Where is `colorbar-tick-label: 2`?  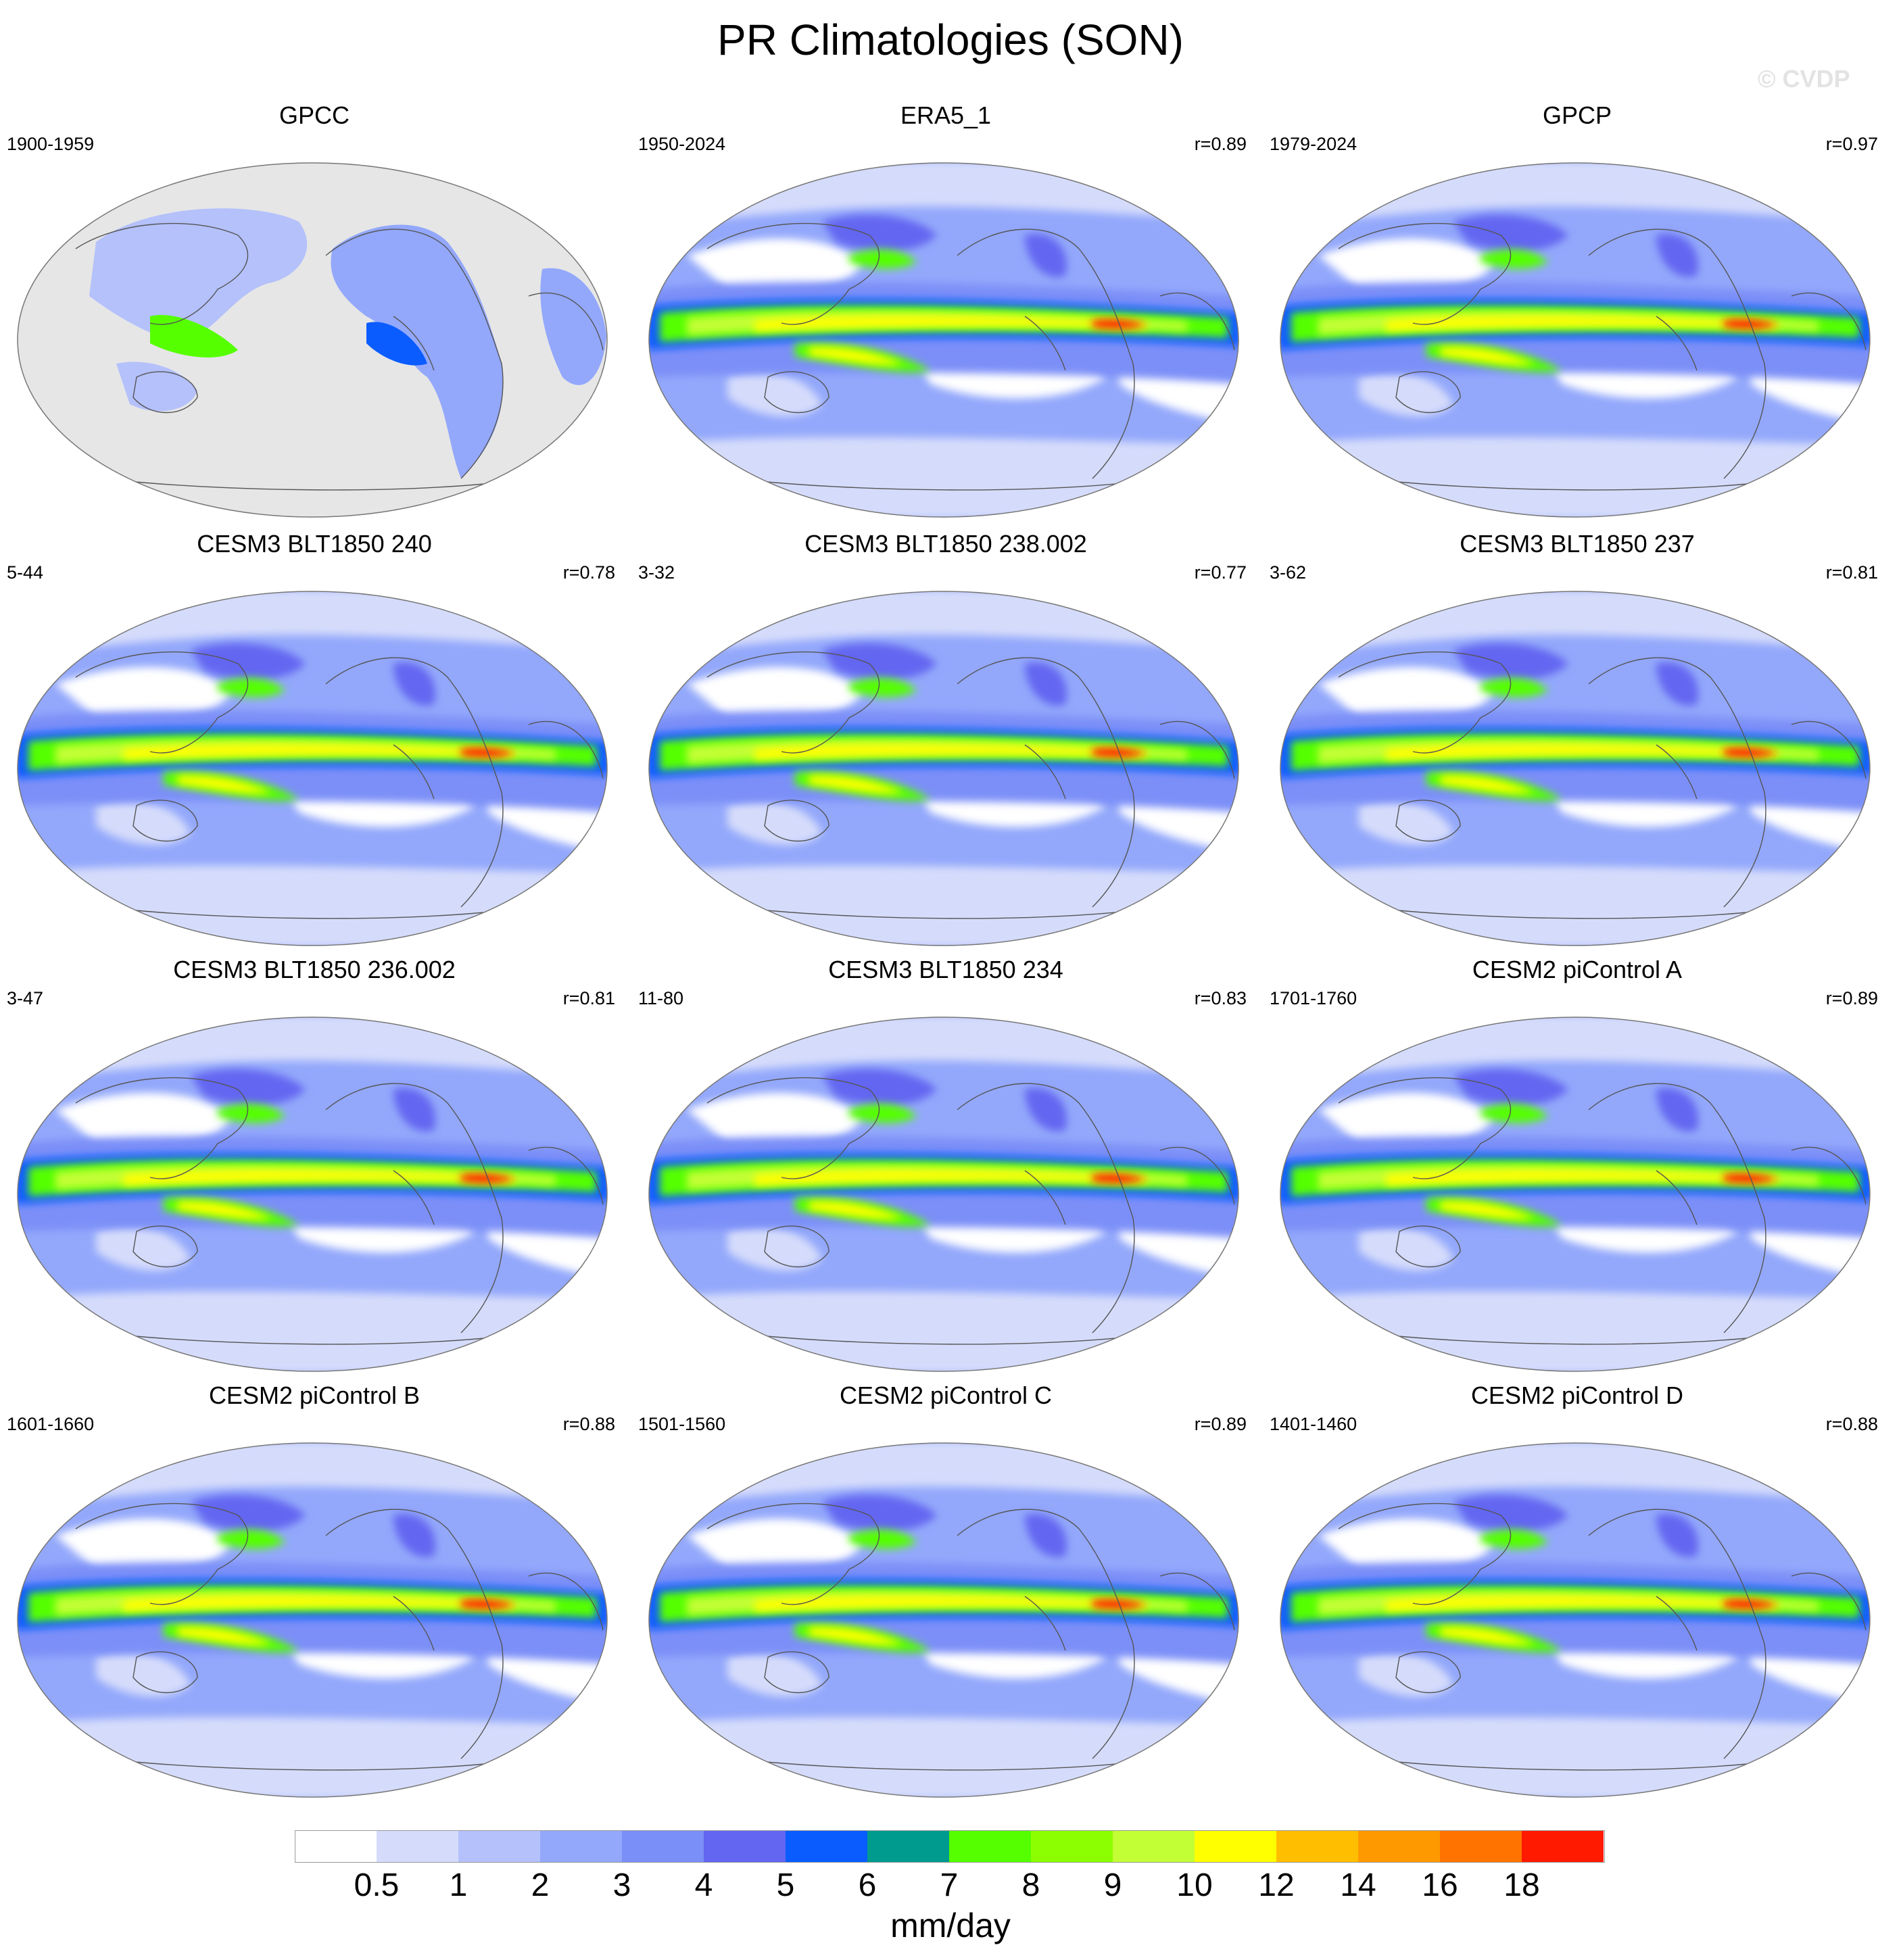 colorbar-tick-label: 2 is located at coordinates (540, 1885).